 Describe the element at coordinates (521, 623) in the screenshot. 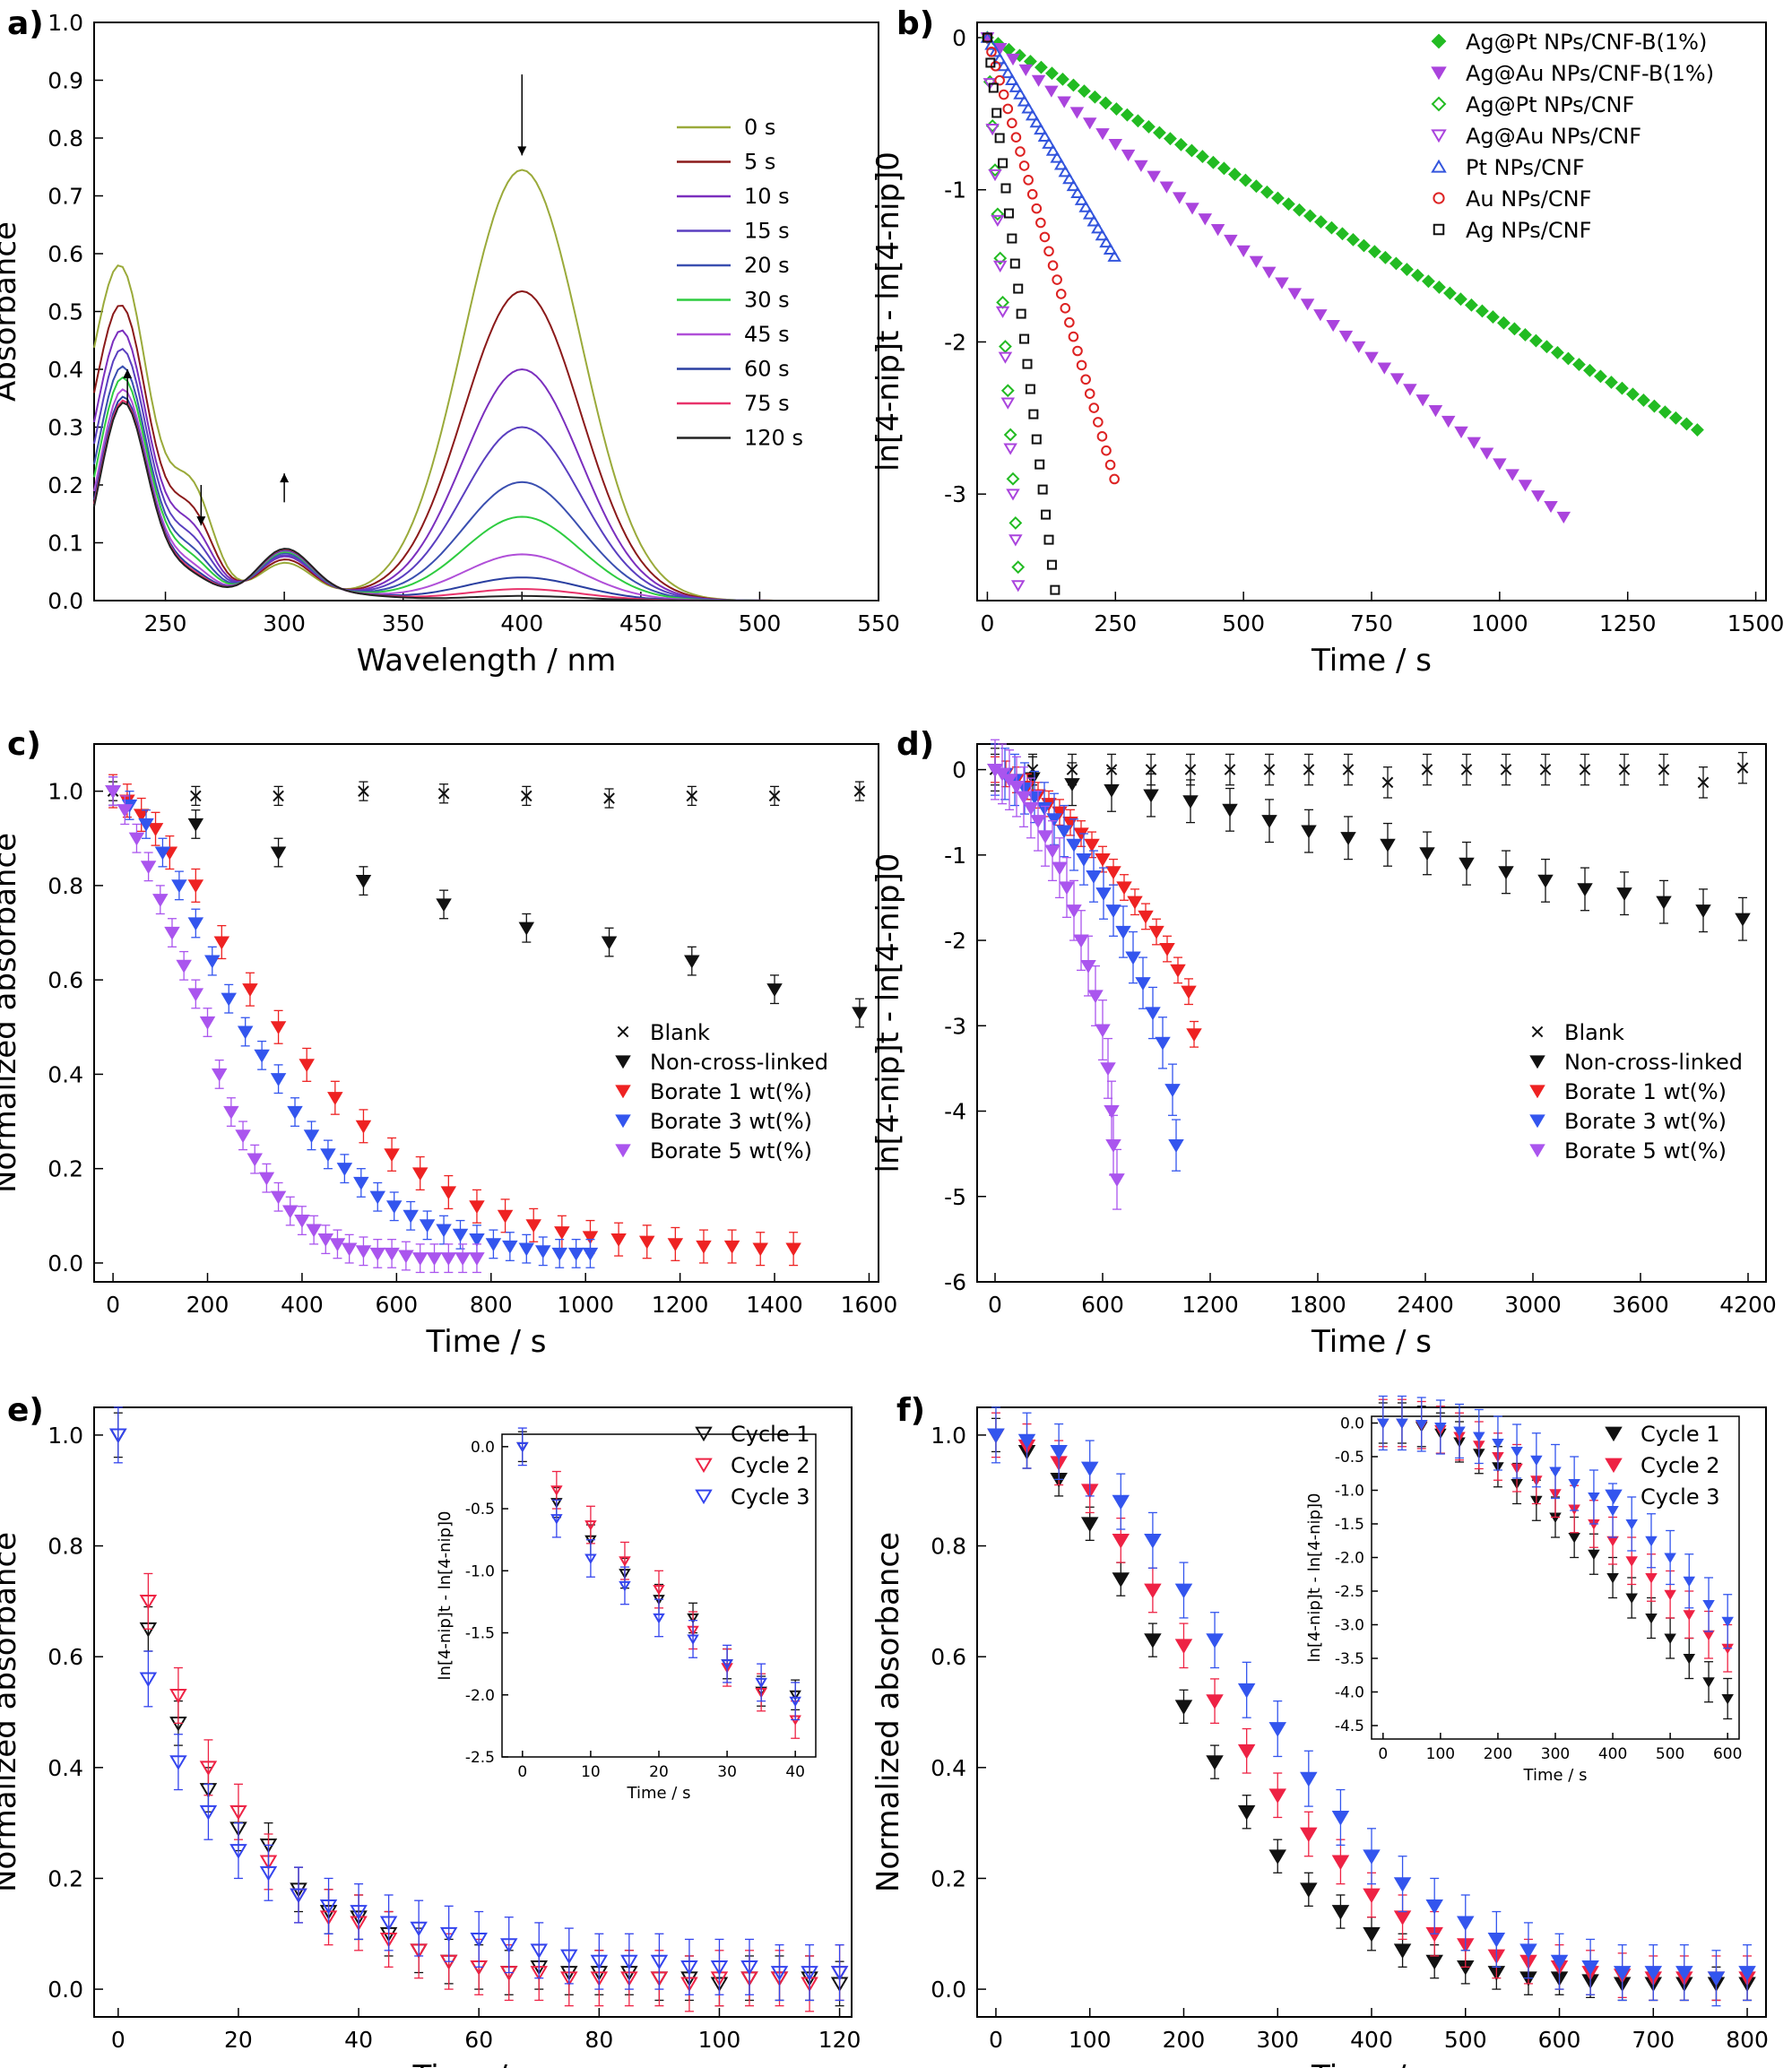

I see `x-tick-label: 400` at that location.